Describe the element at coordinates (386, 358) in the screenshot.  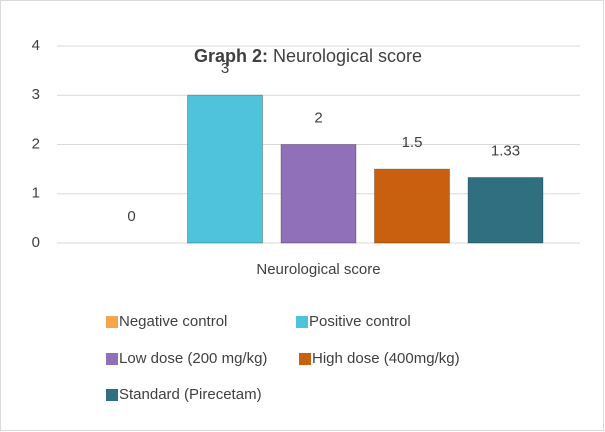
I see `legend-label: High dose (400mg/kg)` at that location.